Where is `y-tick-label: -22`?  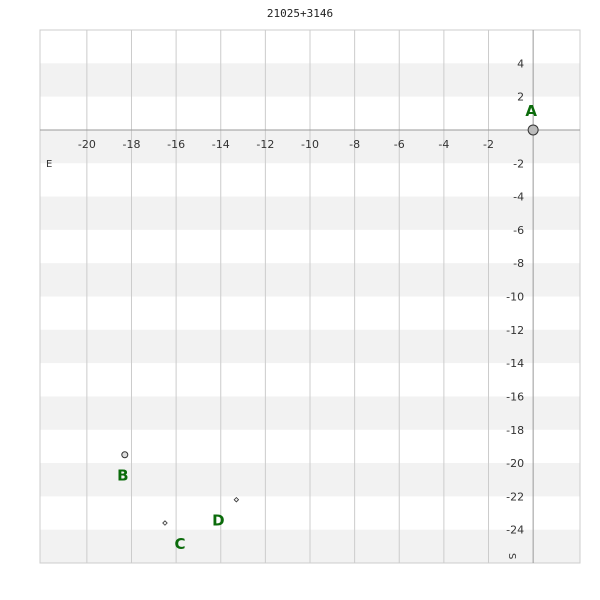
y-tick-label: -22 is located at coordinates (515, 496).